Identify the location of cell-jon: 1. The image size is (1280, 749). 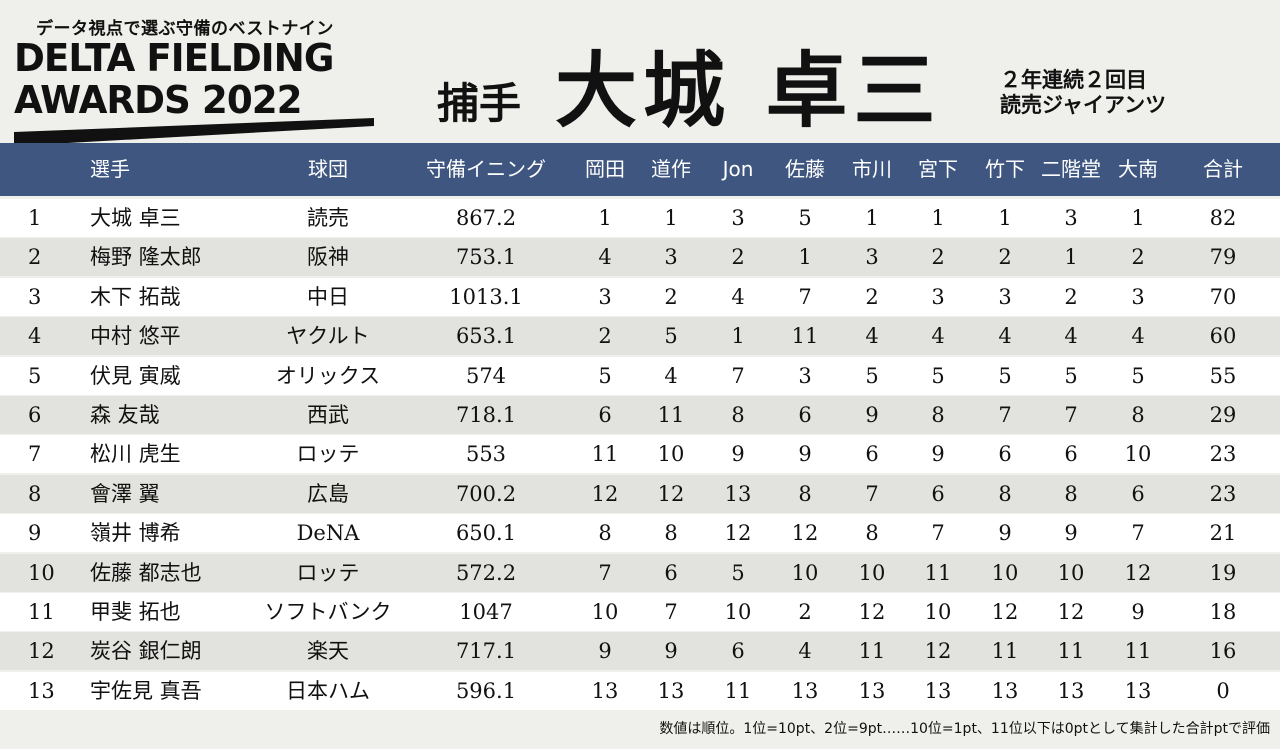
(738, 336).